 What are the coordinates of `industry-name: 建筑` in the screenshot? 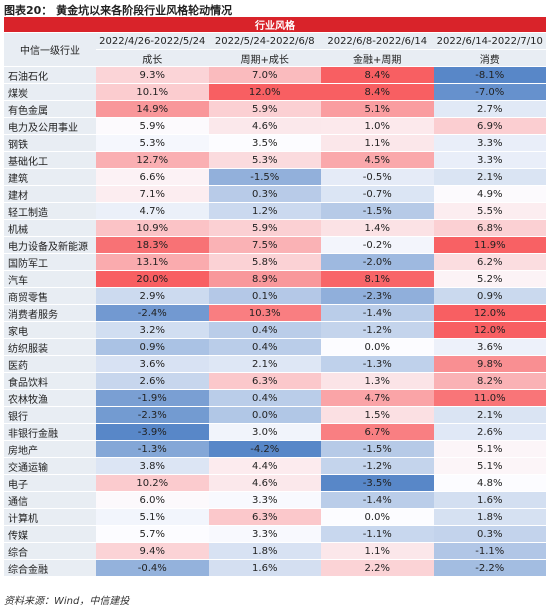 It's located at (50, 177).